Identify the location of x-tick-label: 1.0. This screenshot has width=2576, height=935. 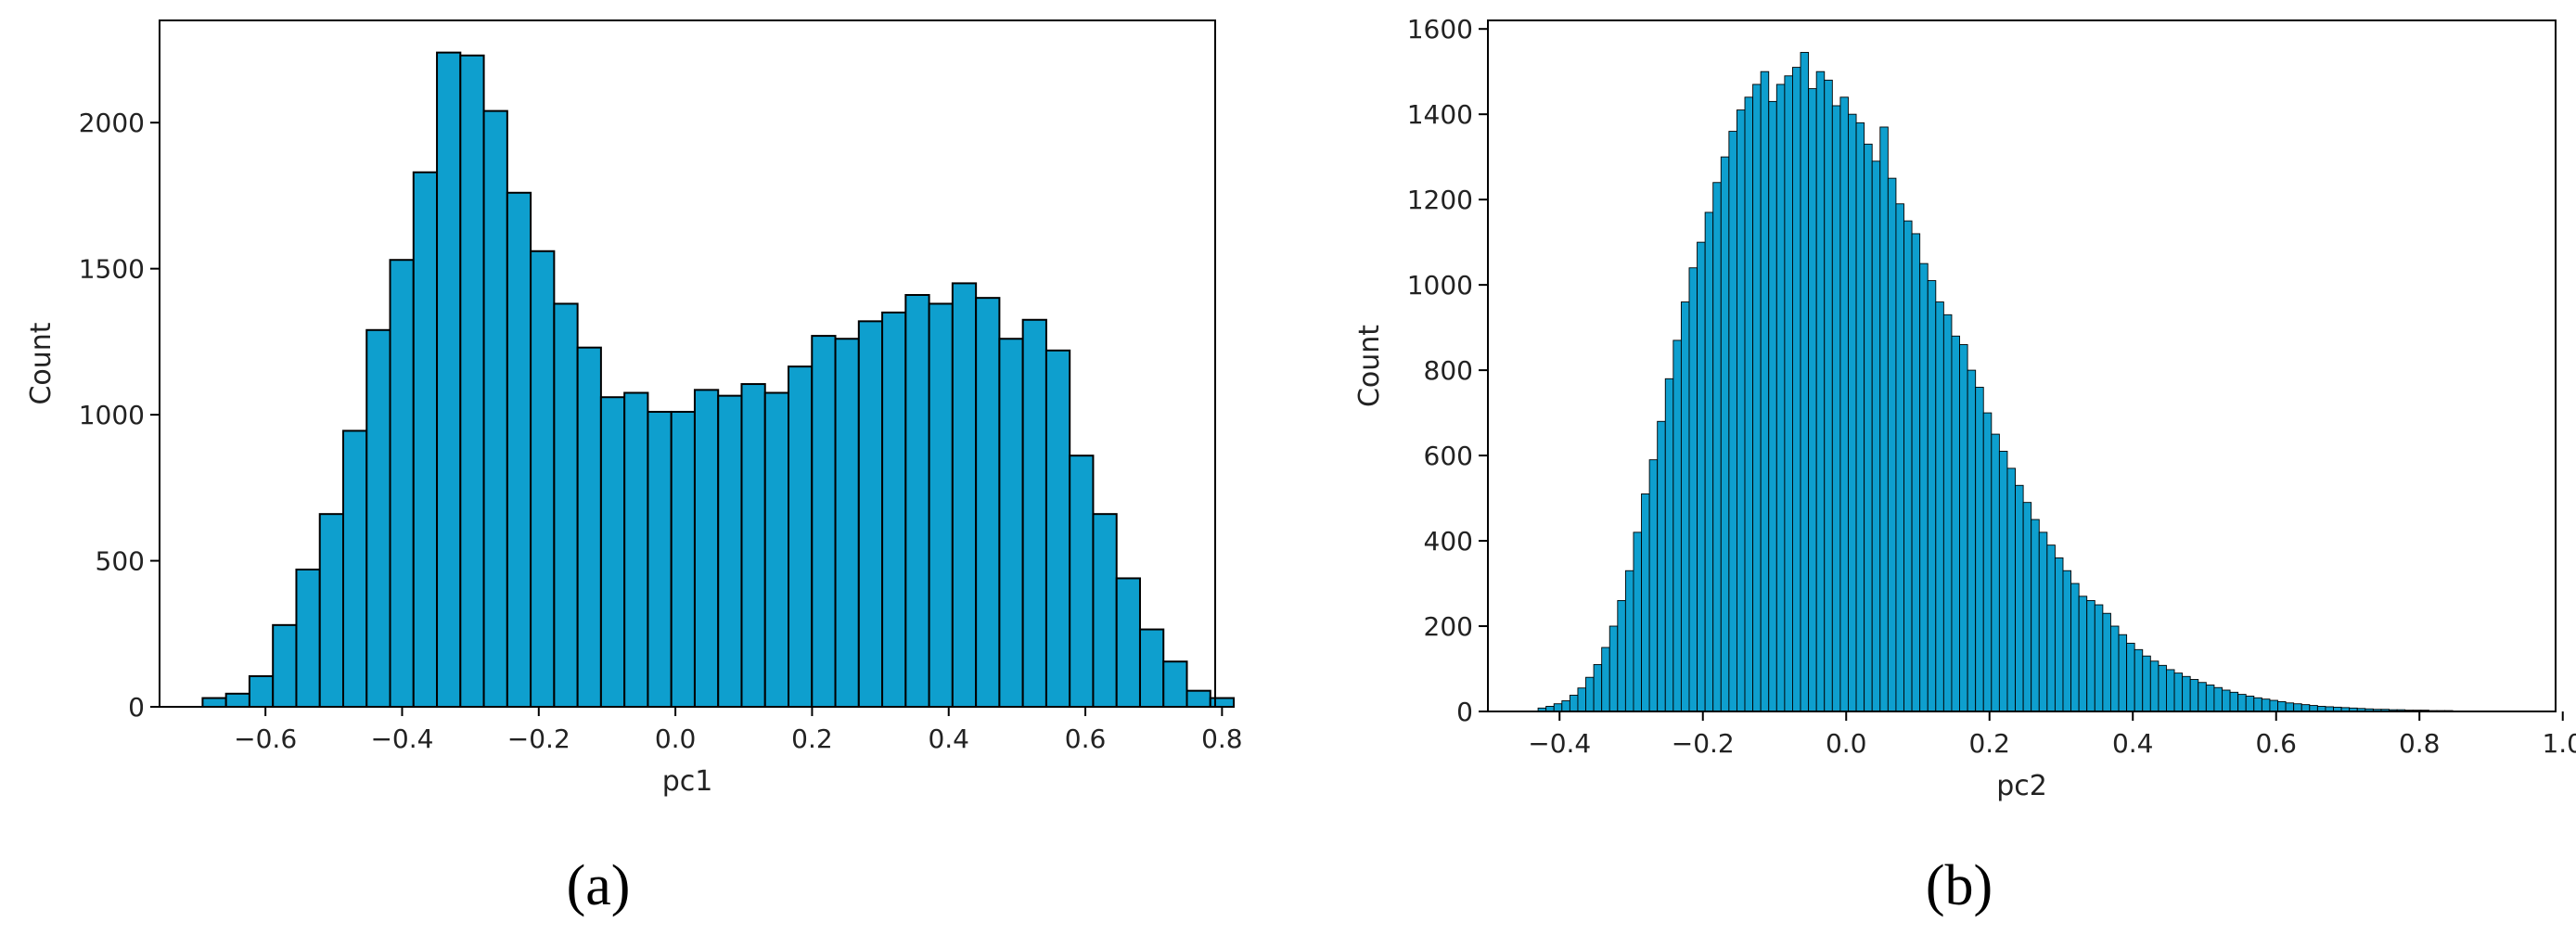
(2559, 744).